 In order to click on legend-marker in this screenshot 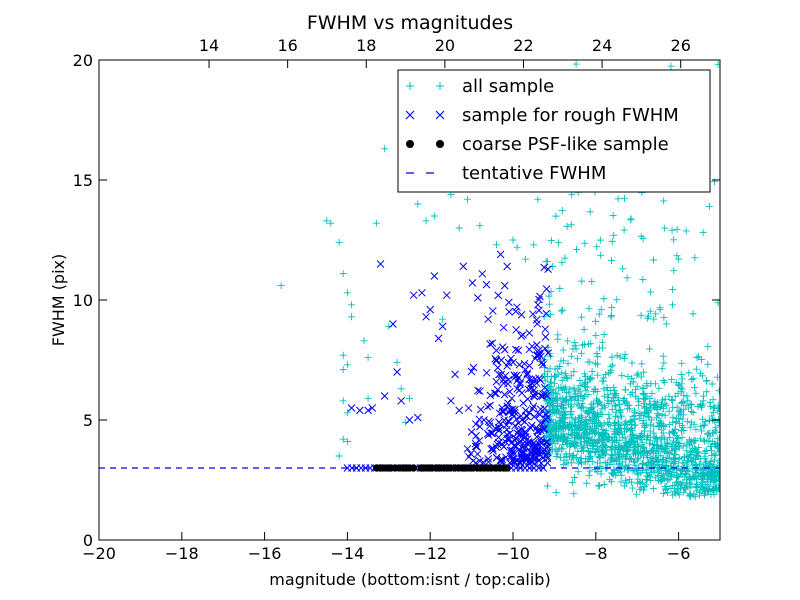, I will do `click(440, 86)`.